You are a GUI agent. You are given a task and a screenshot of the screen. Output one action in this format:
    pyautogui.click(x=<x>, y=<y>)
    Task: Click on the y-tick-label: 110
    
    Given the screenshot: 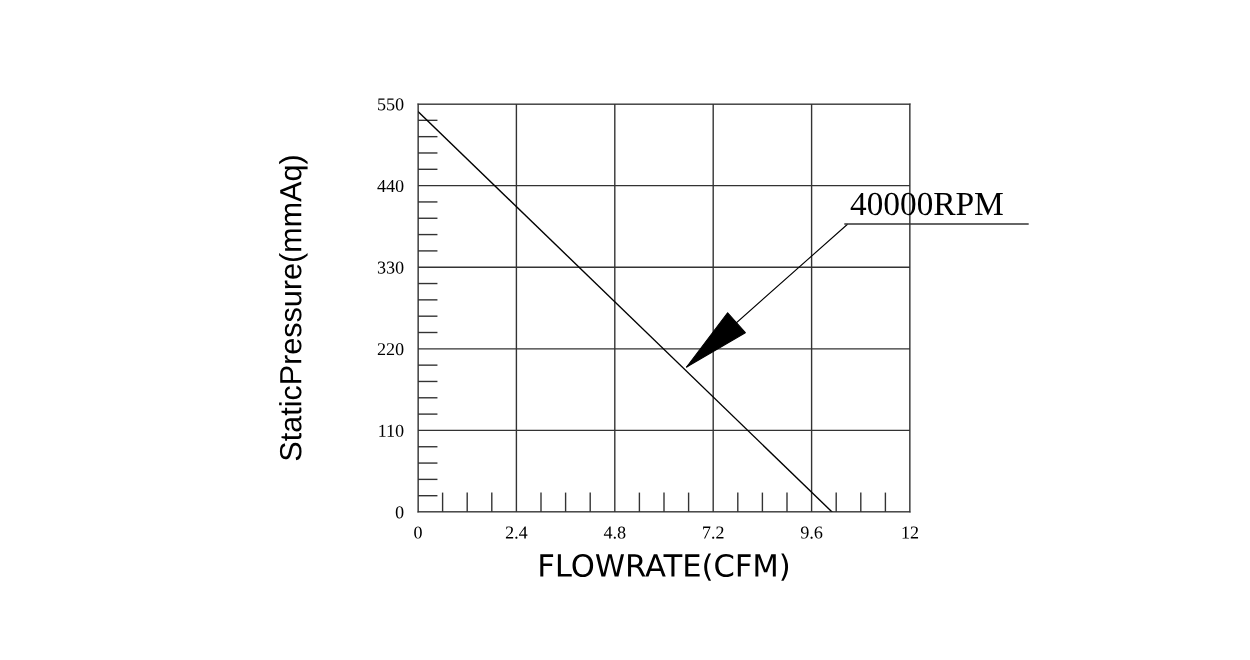 What is the action you would take?
    pyautogui.click(x=391, y=430)
    